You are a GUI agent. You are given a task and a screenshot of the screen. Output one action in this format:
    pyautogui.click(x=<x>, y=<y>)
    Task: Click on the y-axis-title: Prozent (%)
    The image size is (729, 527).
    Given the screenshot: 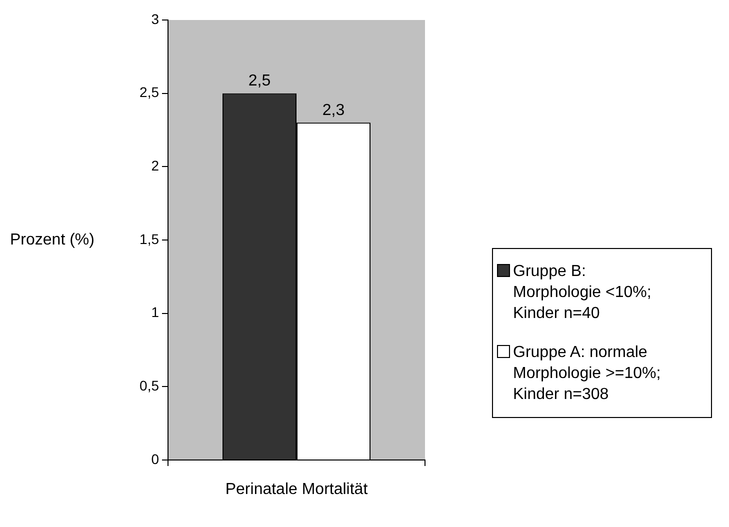 What is the action you would take?
    pyautogui.click(x=52, y=239)
    